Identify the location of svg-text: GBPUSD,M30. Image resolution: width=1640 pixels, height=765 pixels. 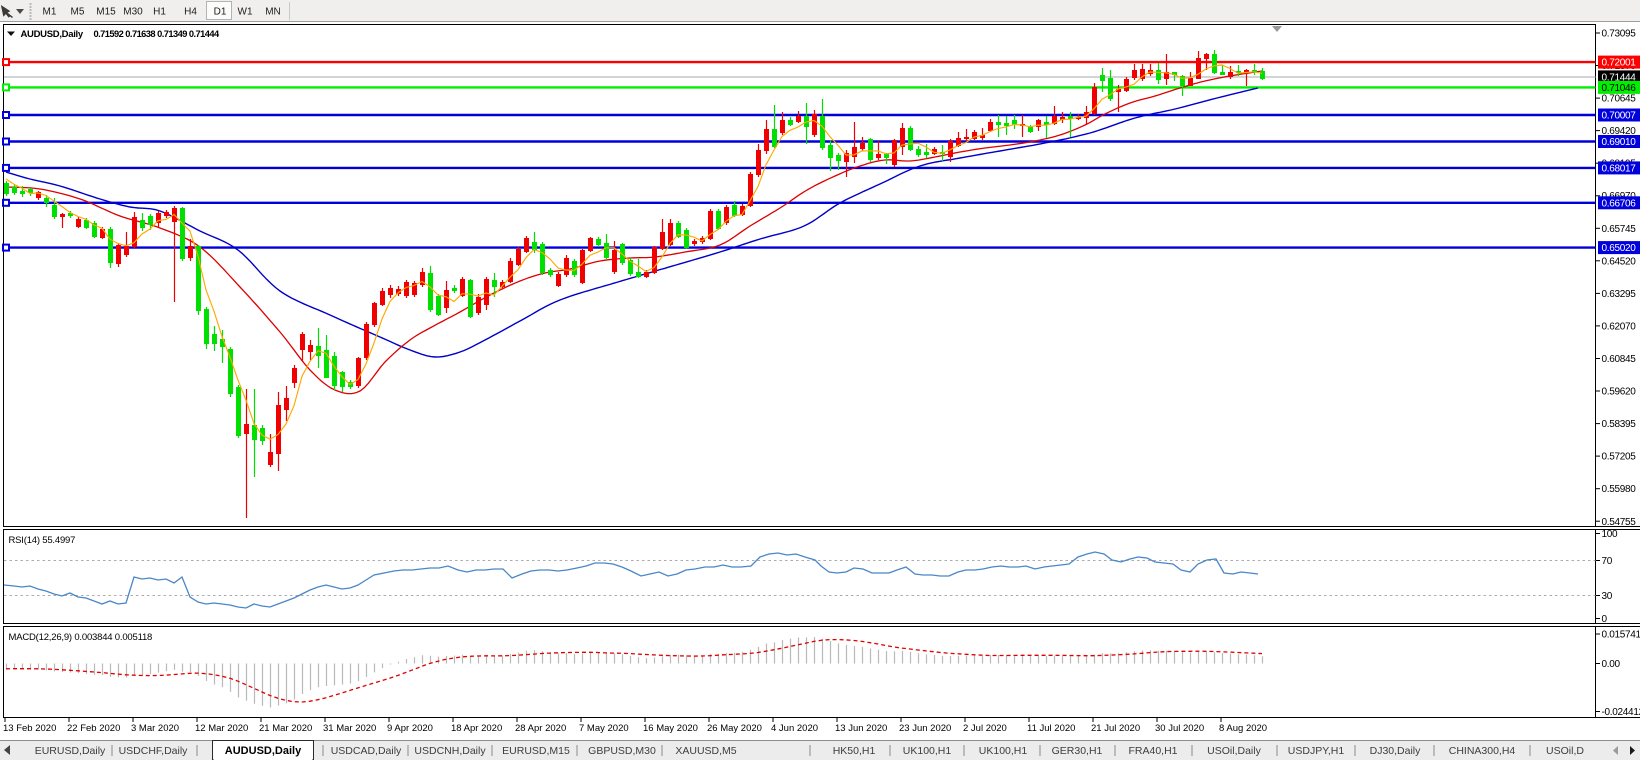
(622, 751).